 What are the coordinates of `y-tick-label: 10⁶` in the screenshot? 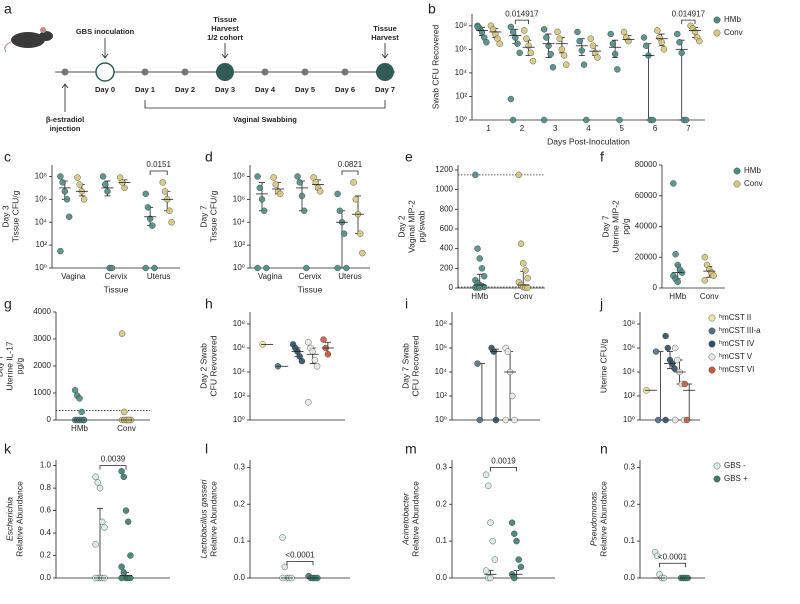 It's located at (239, 347).